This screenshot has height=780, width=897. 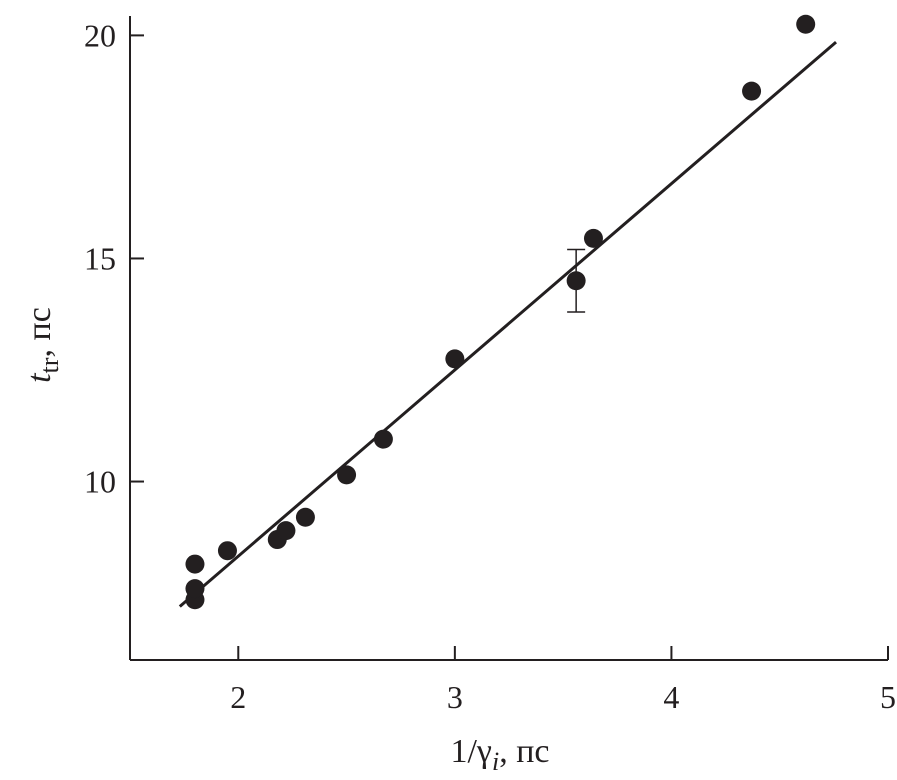 What do you see at coordinates (455, 697) in the screenshot?
I see `x-tick-label: 3` at bounding box center [455, 697].